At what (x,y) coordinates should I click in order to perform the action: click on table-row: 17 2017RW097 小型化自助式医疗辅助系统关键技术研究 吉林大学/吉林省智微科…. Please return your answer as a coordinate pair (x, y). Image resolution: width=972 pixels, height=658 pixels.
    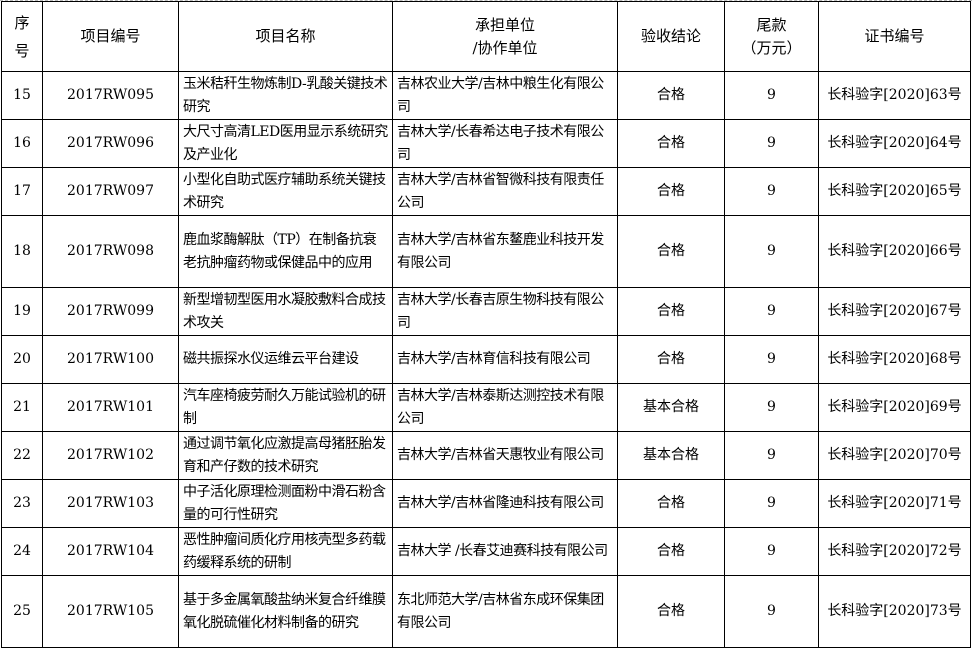
    Looking at the image, I should click on (486, 191).